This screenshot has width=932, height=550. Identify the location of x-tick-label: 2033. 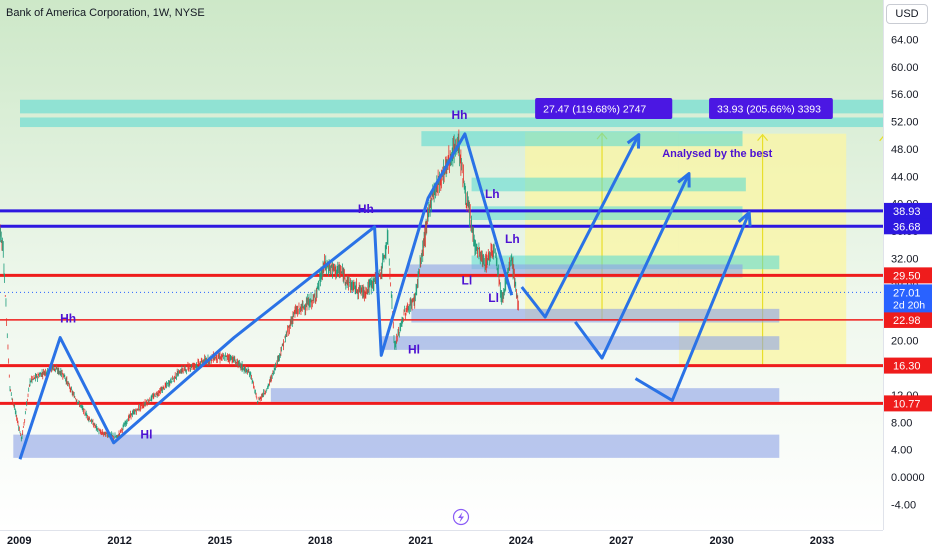
(822, 541).